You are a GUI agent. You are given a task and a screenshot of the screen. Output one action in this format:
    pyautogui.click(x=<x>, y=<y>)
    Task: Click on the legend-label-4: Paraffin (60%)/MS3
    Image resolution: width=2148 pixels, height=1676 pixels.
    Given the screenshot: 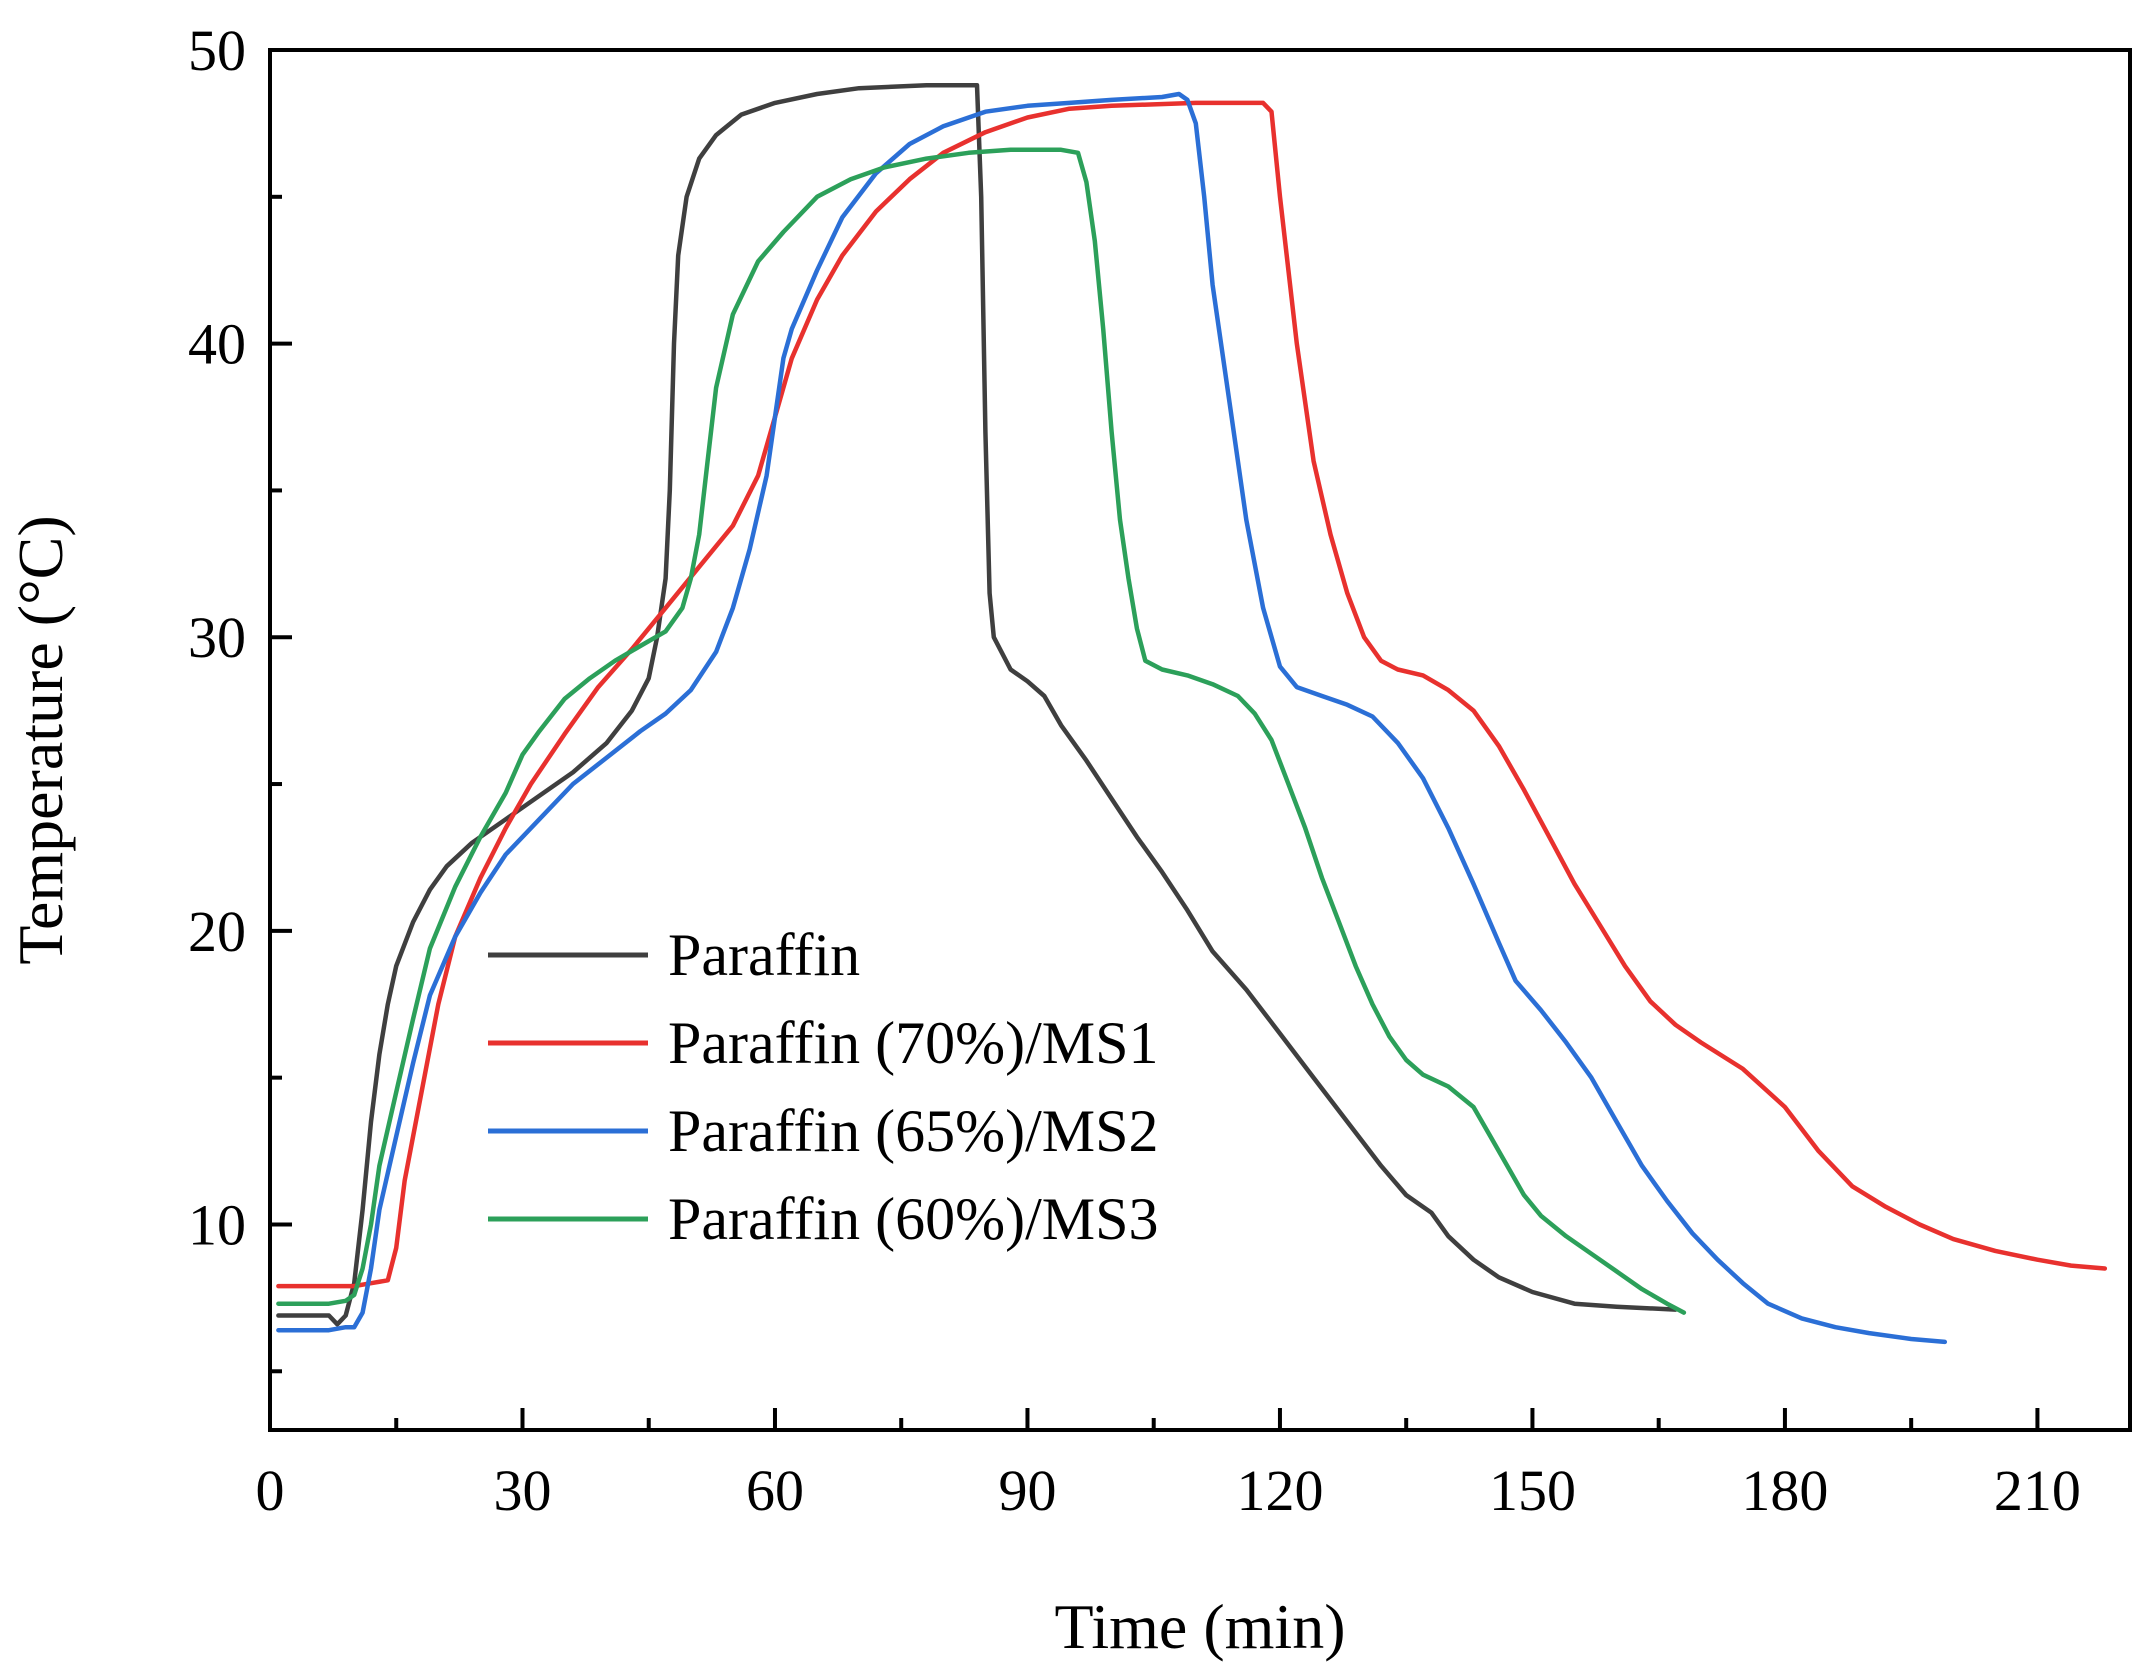 What is the action you would take?
    pyautogui.click(x=913, y=1219)
    